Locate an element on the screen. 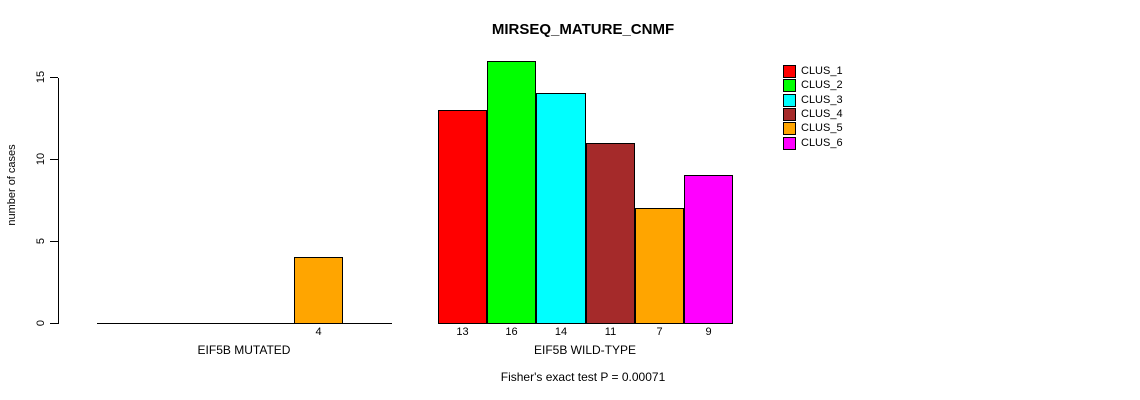 This screenshot has height=400, width=1140. y-axis-tick-label: 15 is located at coordinates (41, 77).